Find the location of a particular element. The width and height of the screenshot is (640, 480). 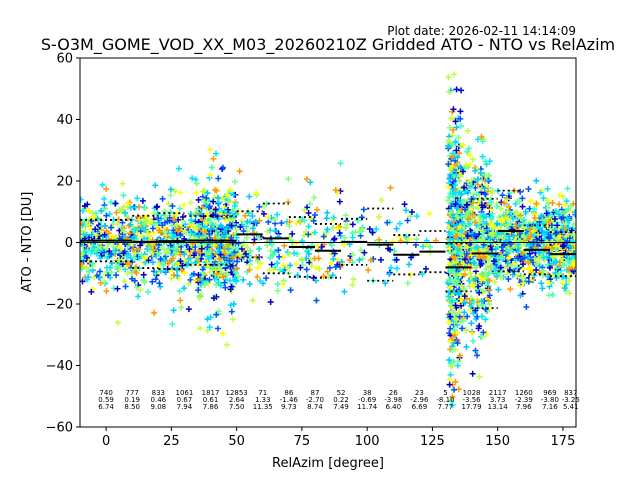

bin-mean-label: 0.46 is located at coordinates (159, 400).